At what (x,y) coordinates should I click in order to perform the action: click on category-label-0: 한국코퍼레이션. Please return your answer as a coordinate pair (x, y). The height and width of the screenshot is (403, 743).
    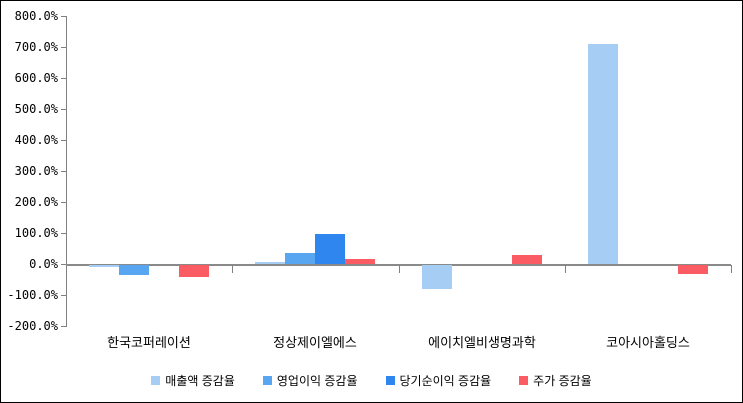
    Looking at the image, I should click on (149, 342).